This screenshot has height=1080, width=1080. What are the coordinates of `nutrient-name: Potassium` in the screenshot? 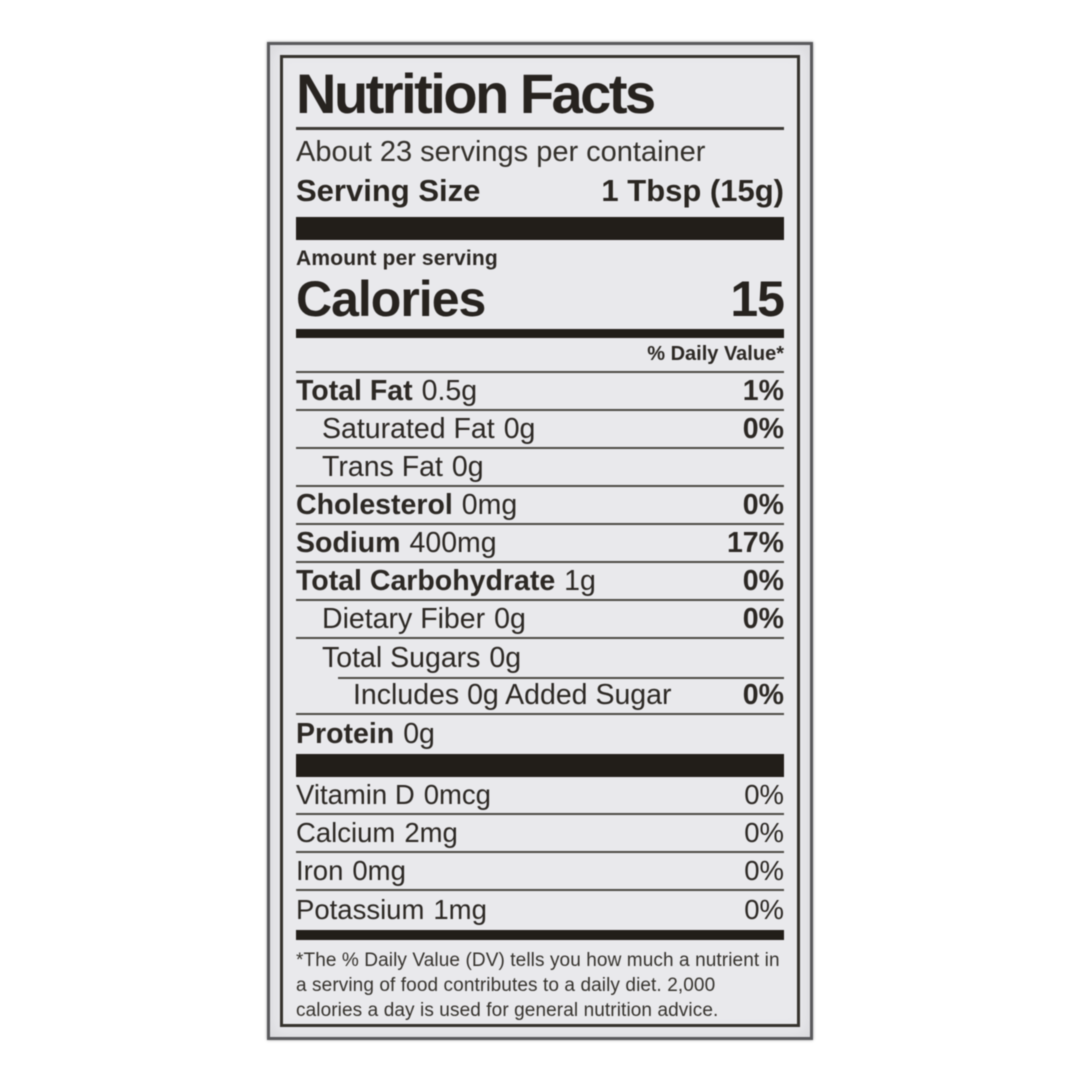 It's located at (360, 909).